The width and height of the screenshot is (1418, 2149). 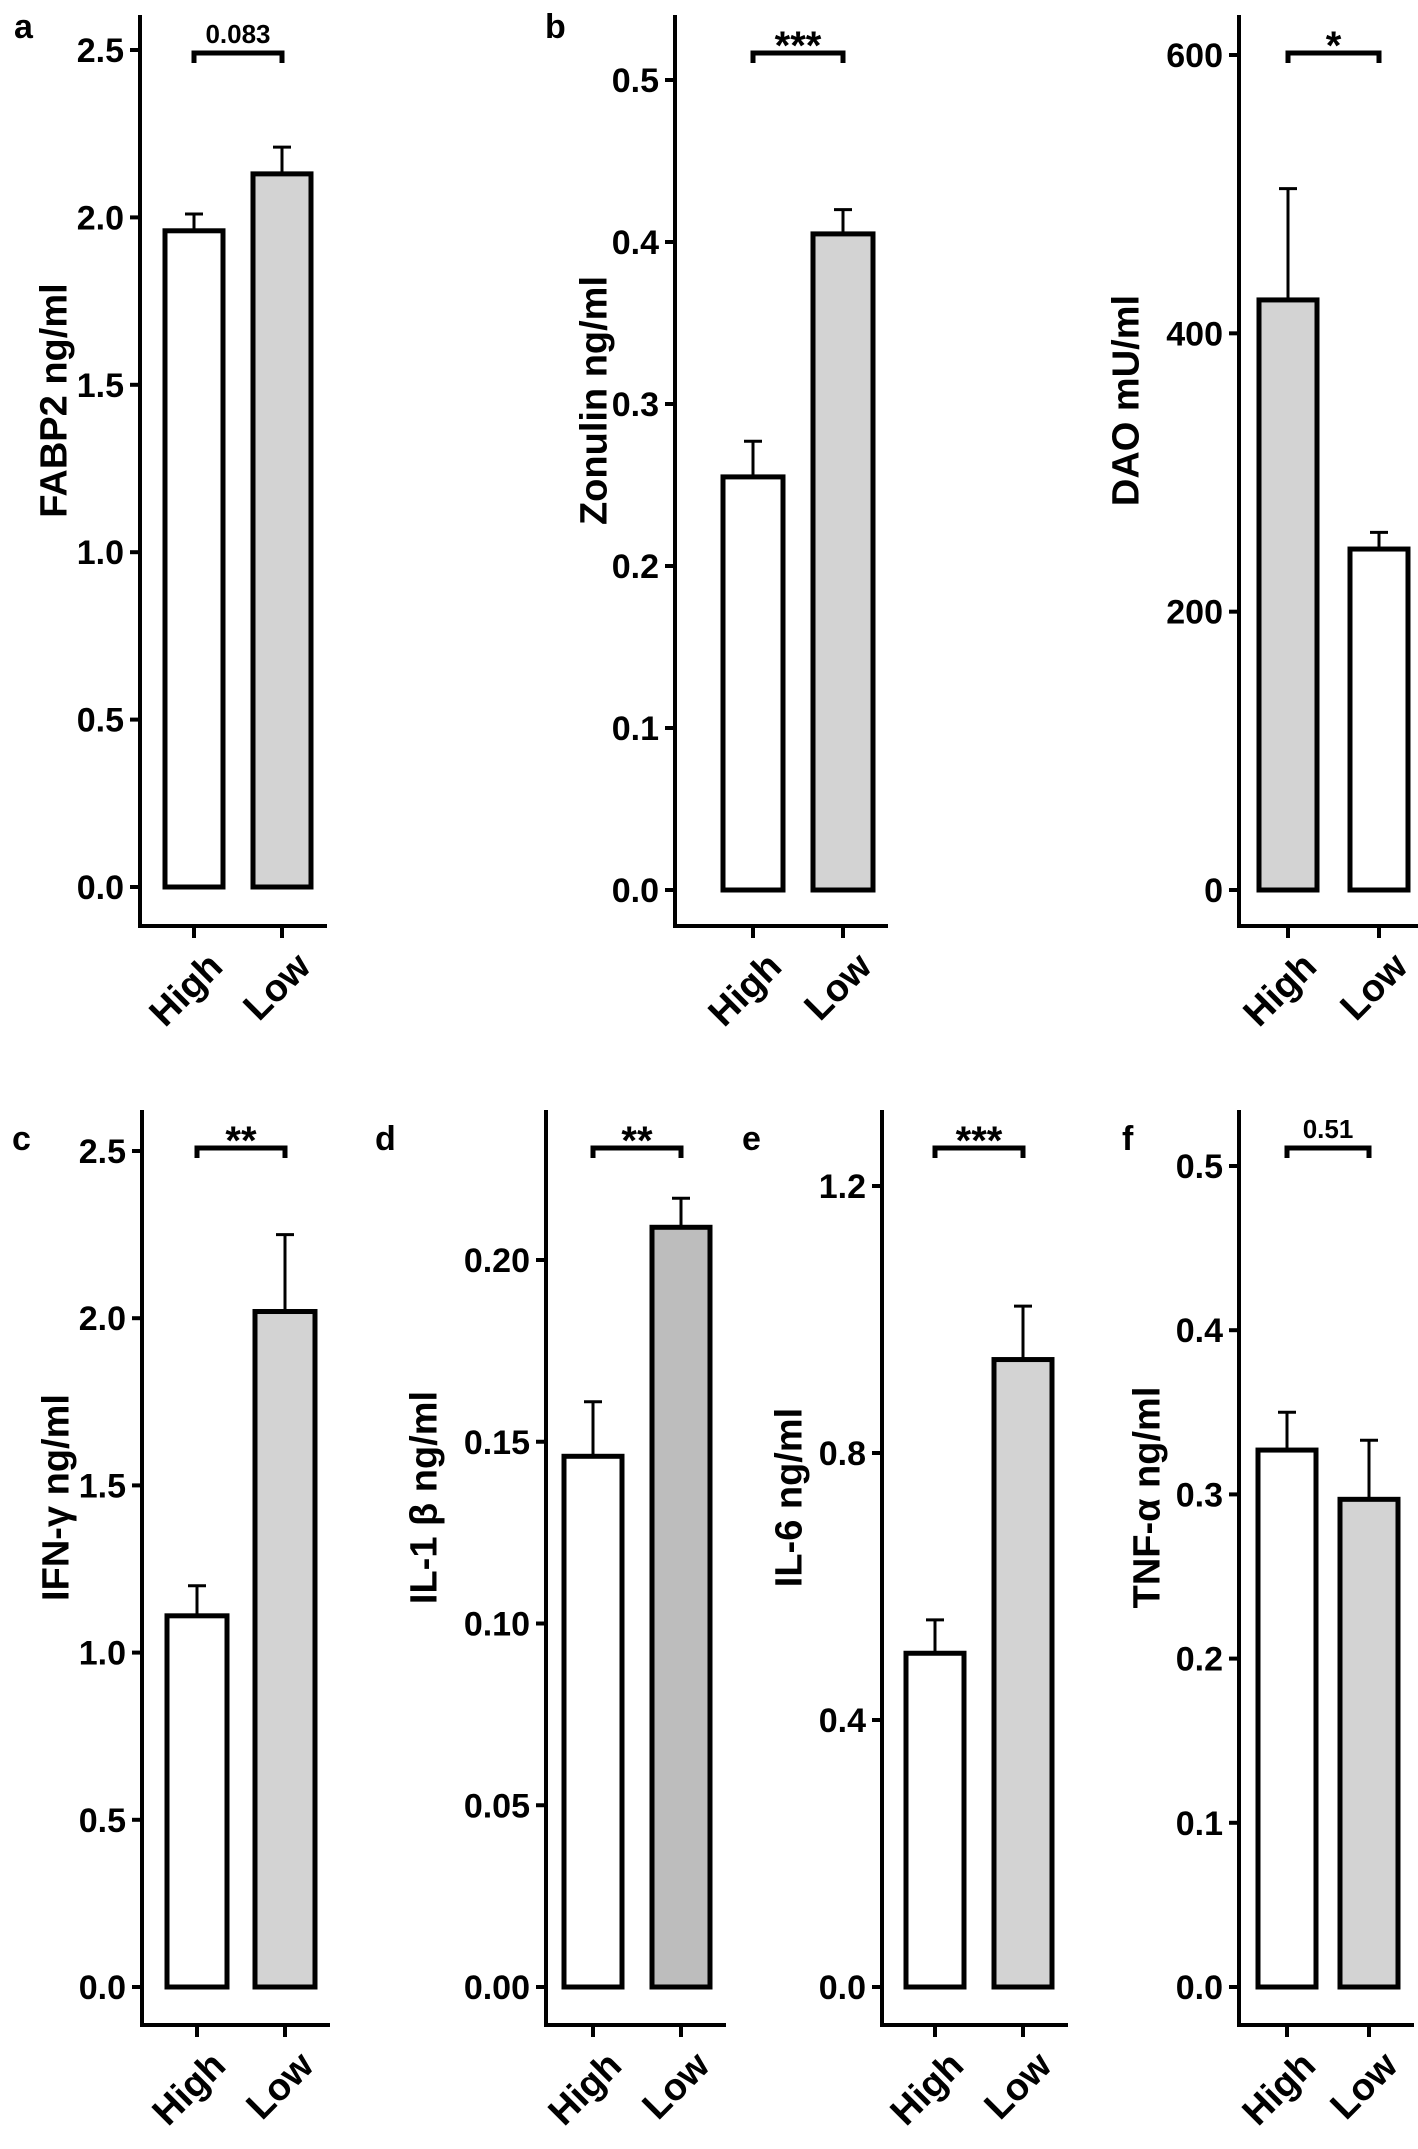 What do you see at coordinates (1194, 56) in the screenshot?
I see `y-tick-label: 600` at bounding box center [1194, 56].